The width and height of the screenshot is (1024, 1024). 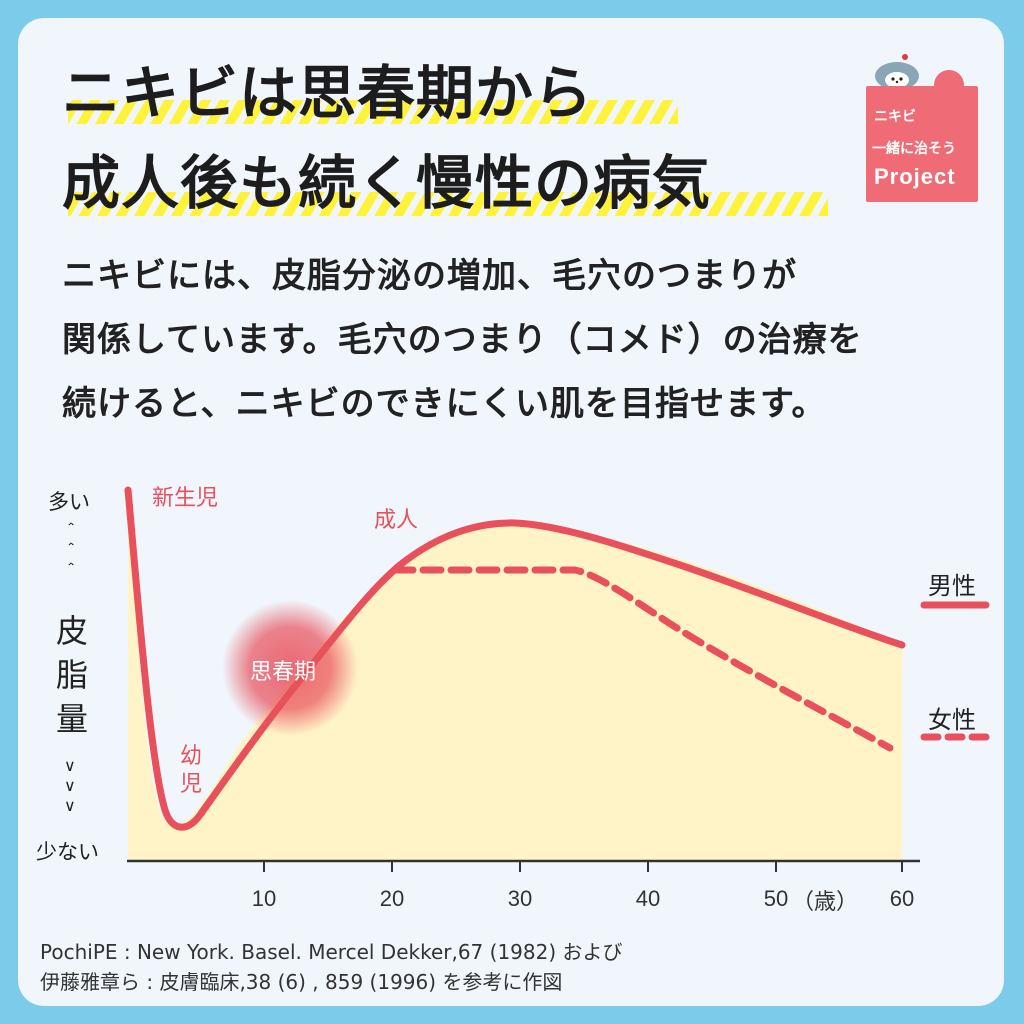 What do you see at coordinates (72, 675) in the screenshot?
I see `y-axis-title-2: 脂` at bounding box center [72, 675].